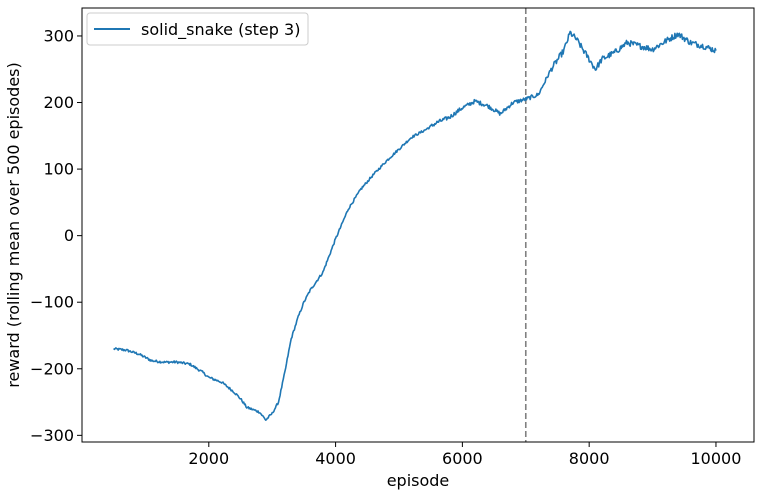  I want to click on x-tick-label: 2000, so click(208, 458).